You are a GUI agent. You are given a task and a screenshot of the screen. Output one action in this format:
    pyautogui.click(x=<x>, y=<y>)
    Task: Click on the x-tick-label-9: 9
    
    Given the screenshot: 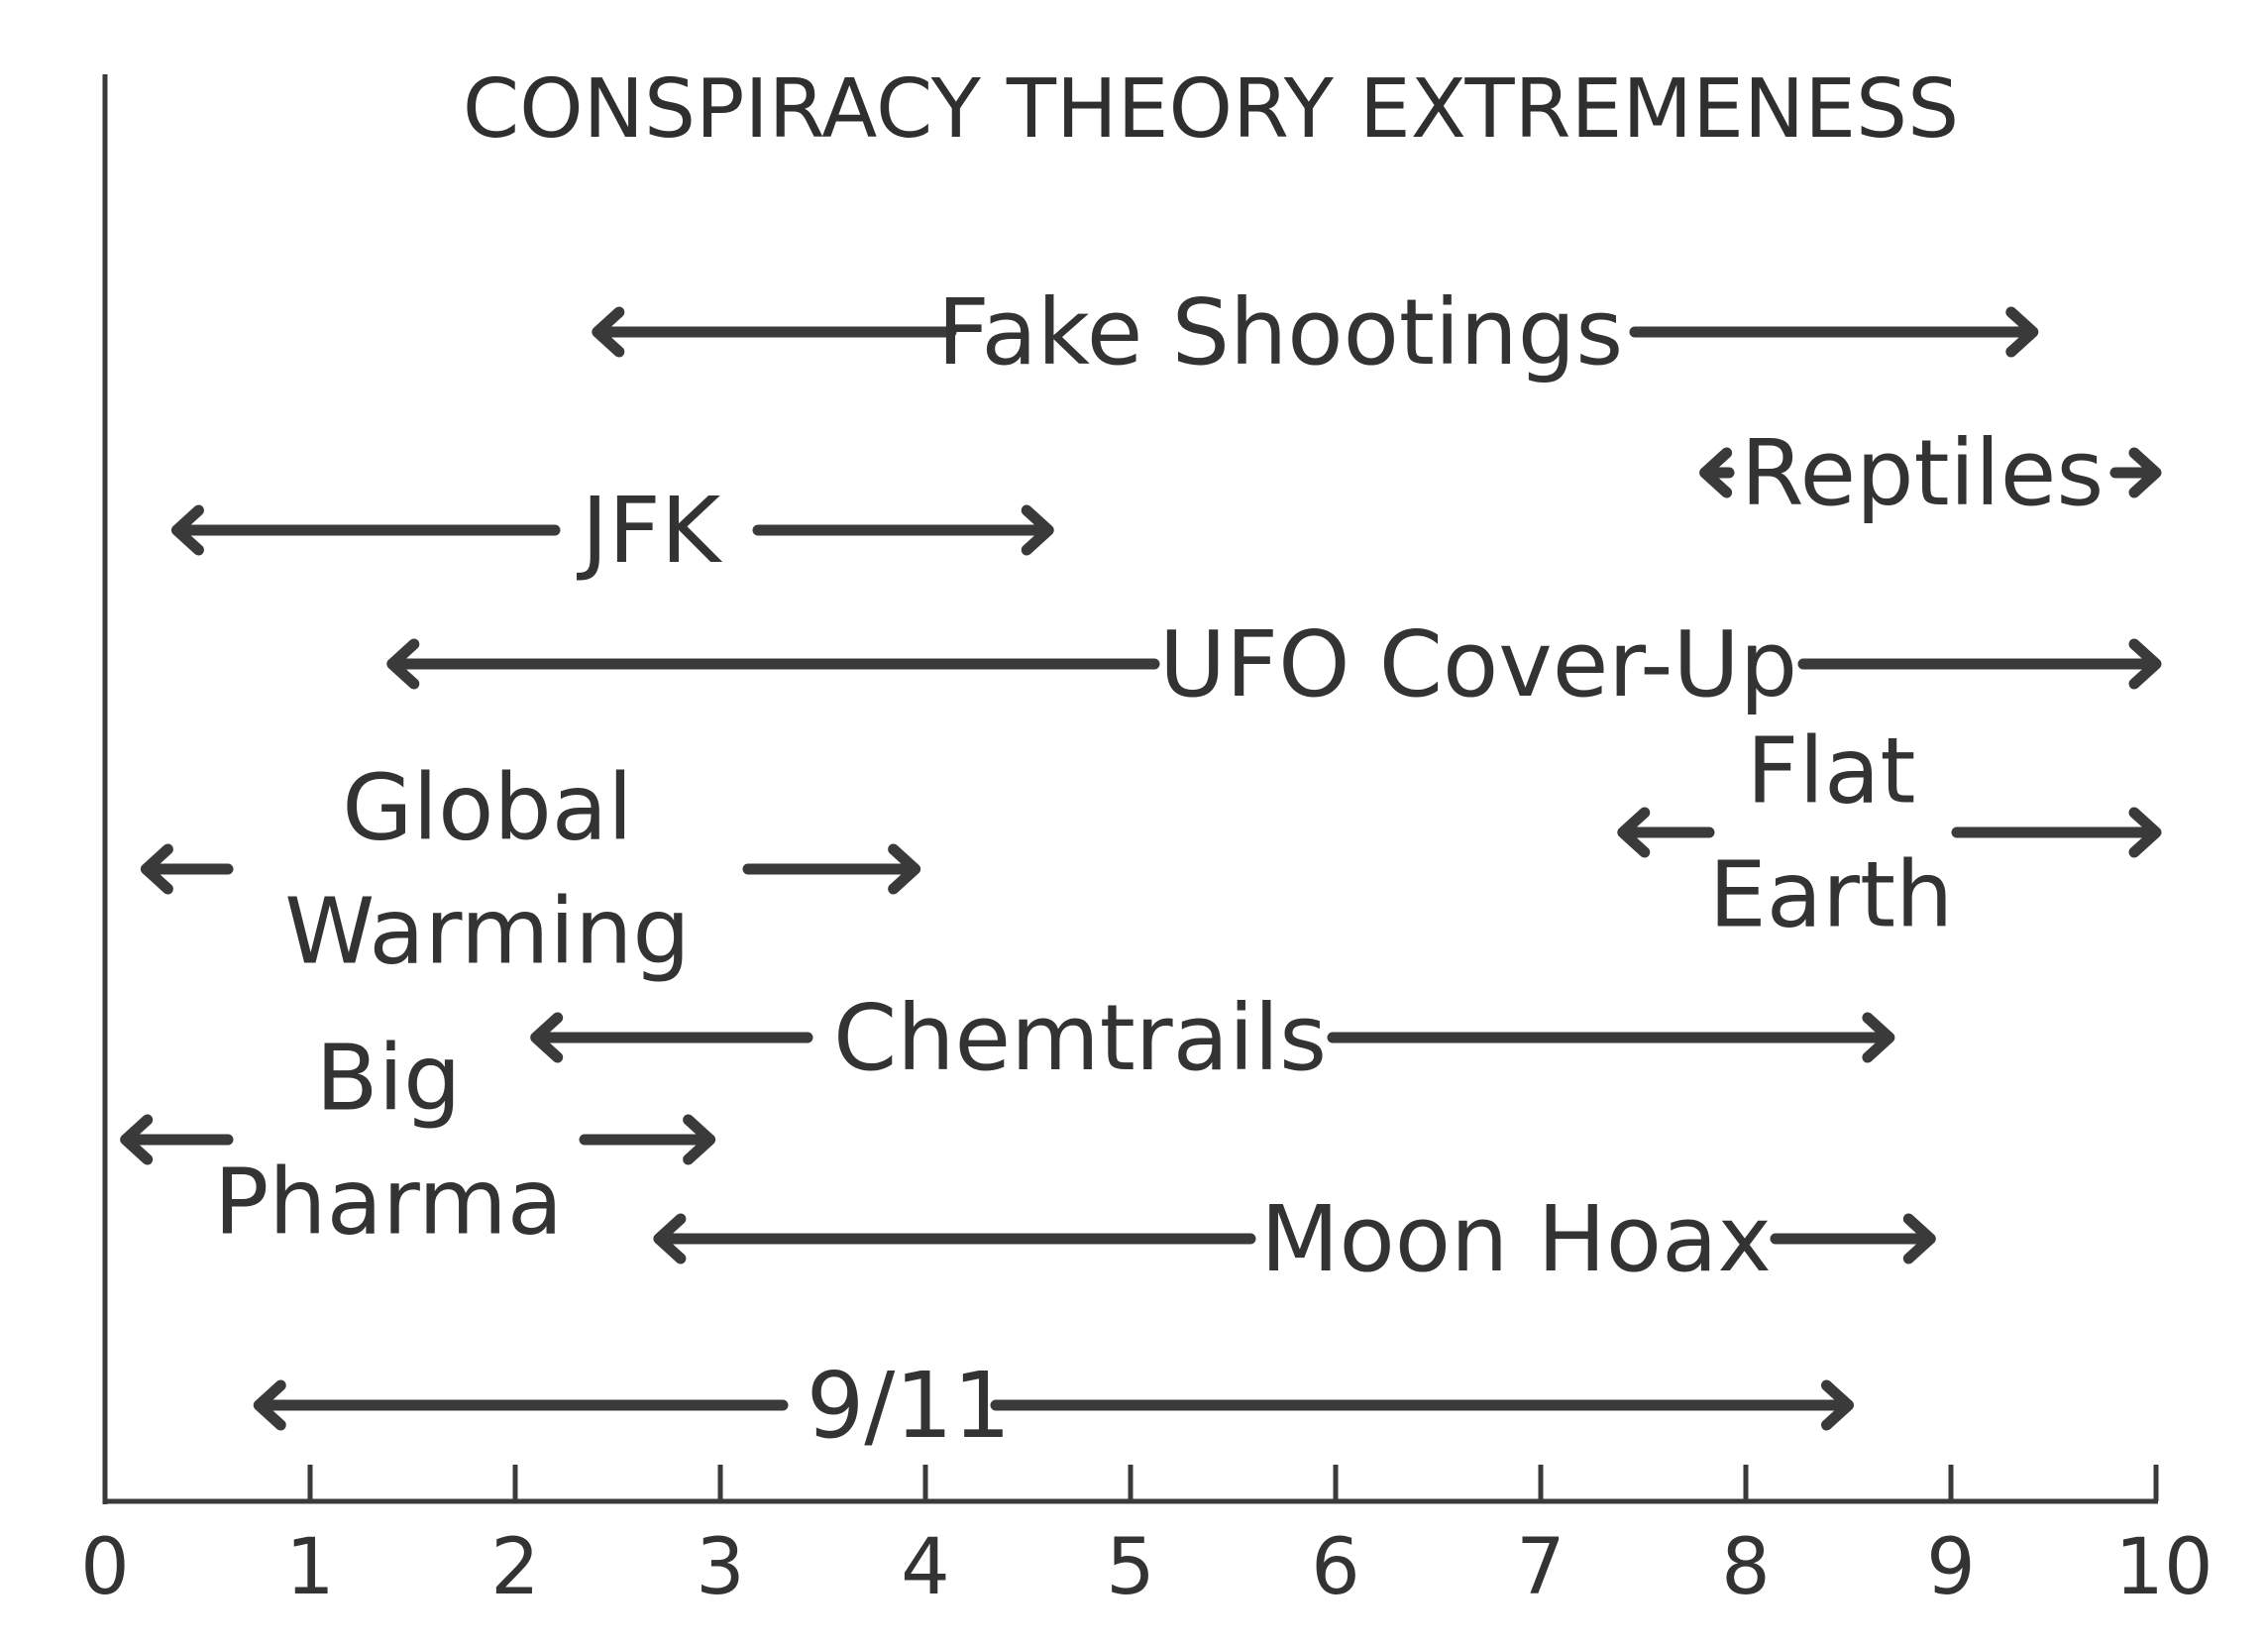 What is the action you would take?
    pyautogui.click(x=1951, y=1568)
    